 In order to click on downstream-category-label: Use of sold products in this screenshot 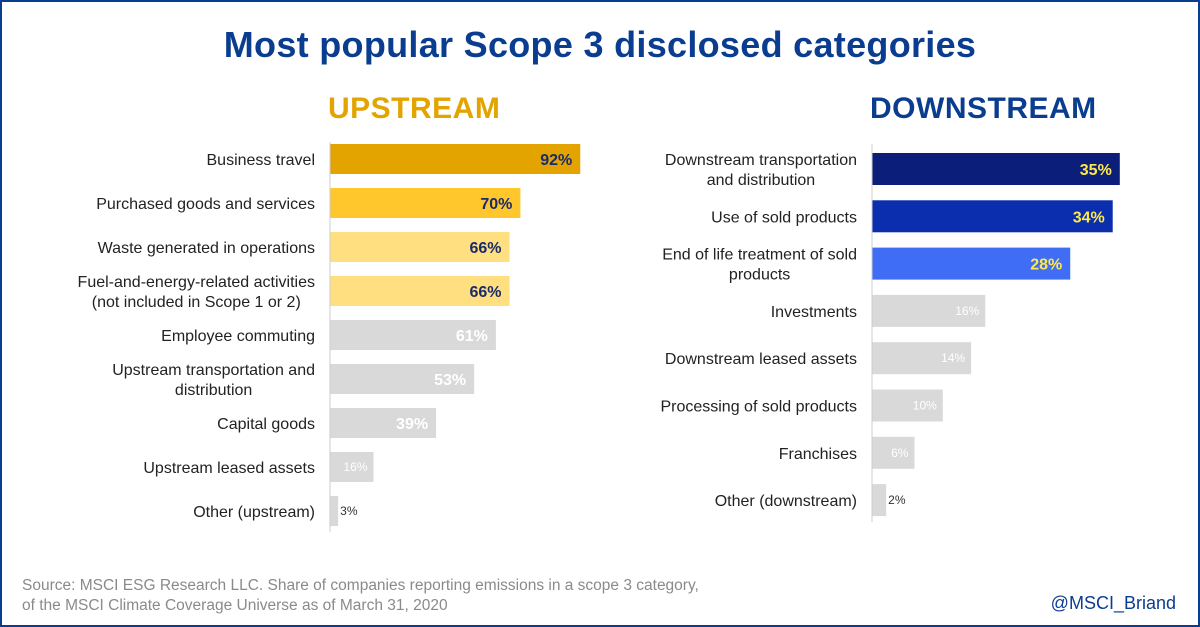, I will do `click(784, 217)`.